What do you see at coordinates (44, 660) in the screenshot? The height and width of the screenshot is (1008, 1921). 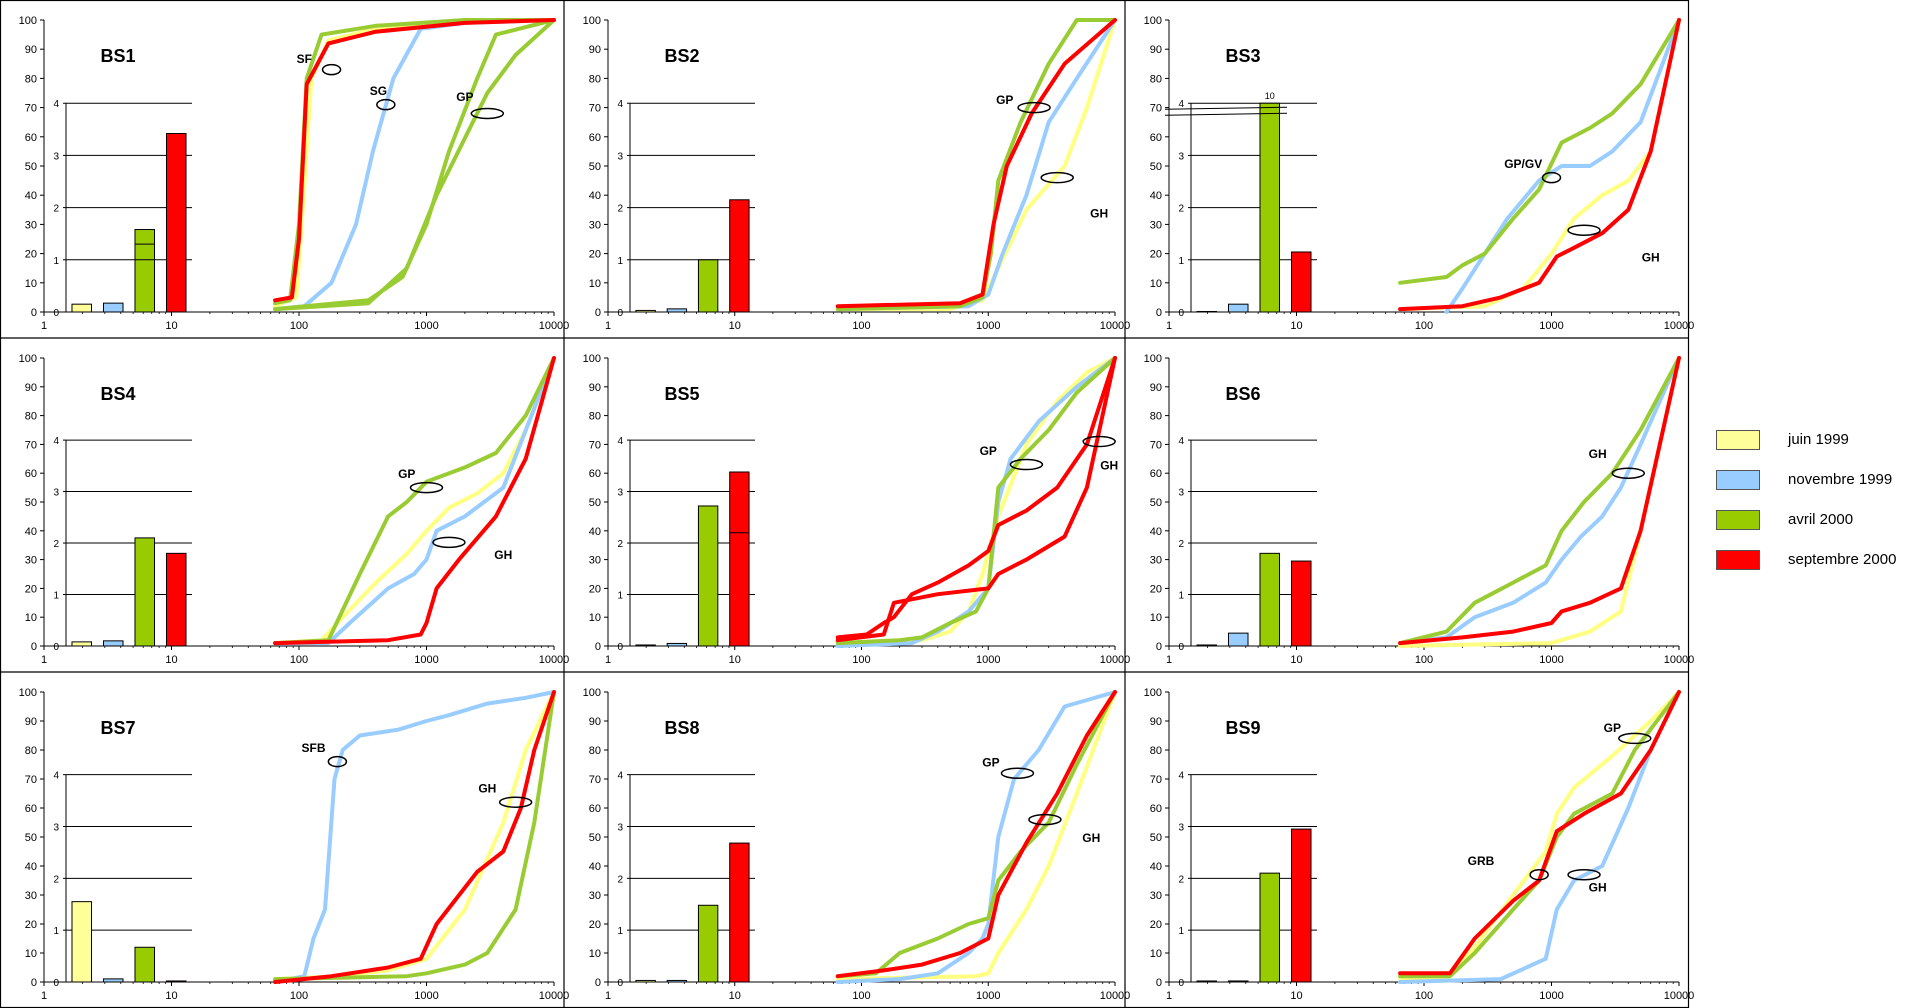 I see `x-tick-label: 1` at bounding box center [44, 660].